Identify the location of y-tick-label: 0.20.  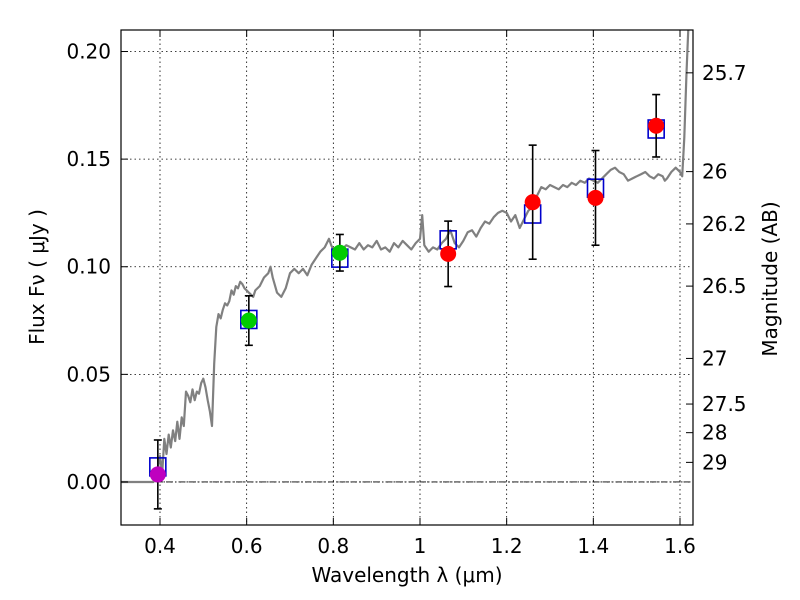
(88, 52).